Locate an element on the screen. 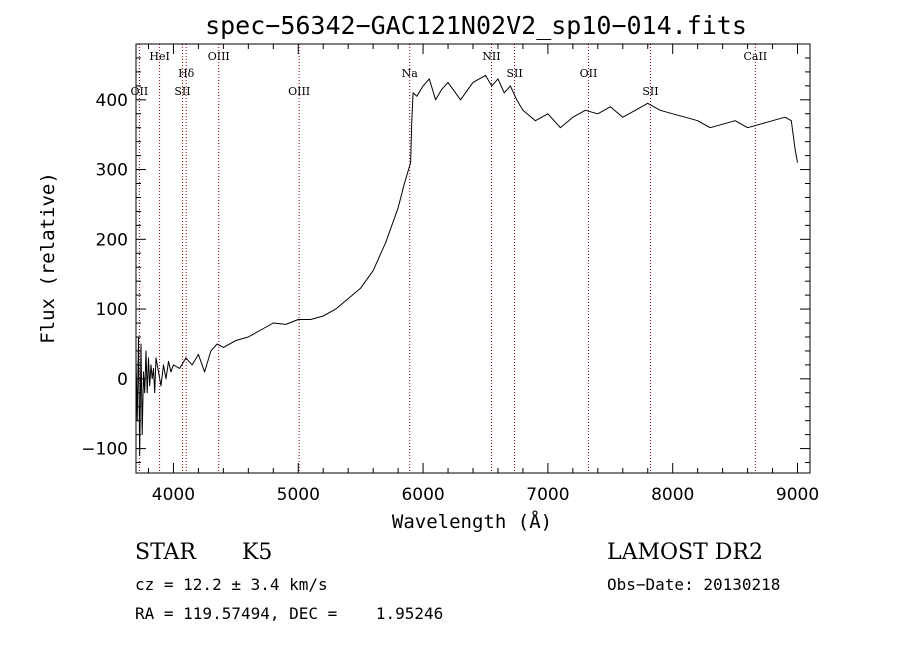  line-marker-label-11: CaII is located at coordinates (755, 56).